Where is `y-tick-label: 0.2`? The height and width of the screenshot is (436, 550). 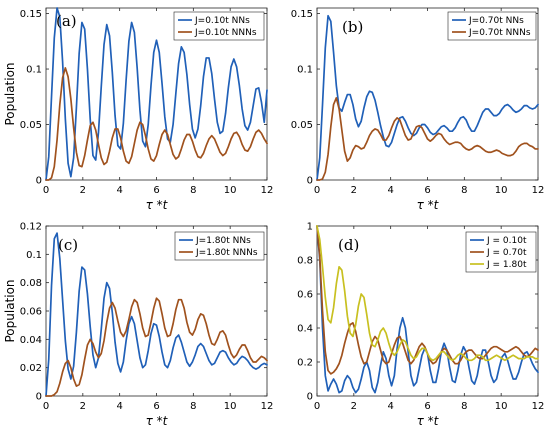
y-tick-label: 0.2 is located at coordinates (305, 363).